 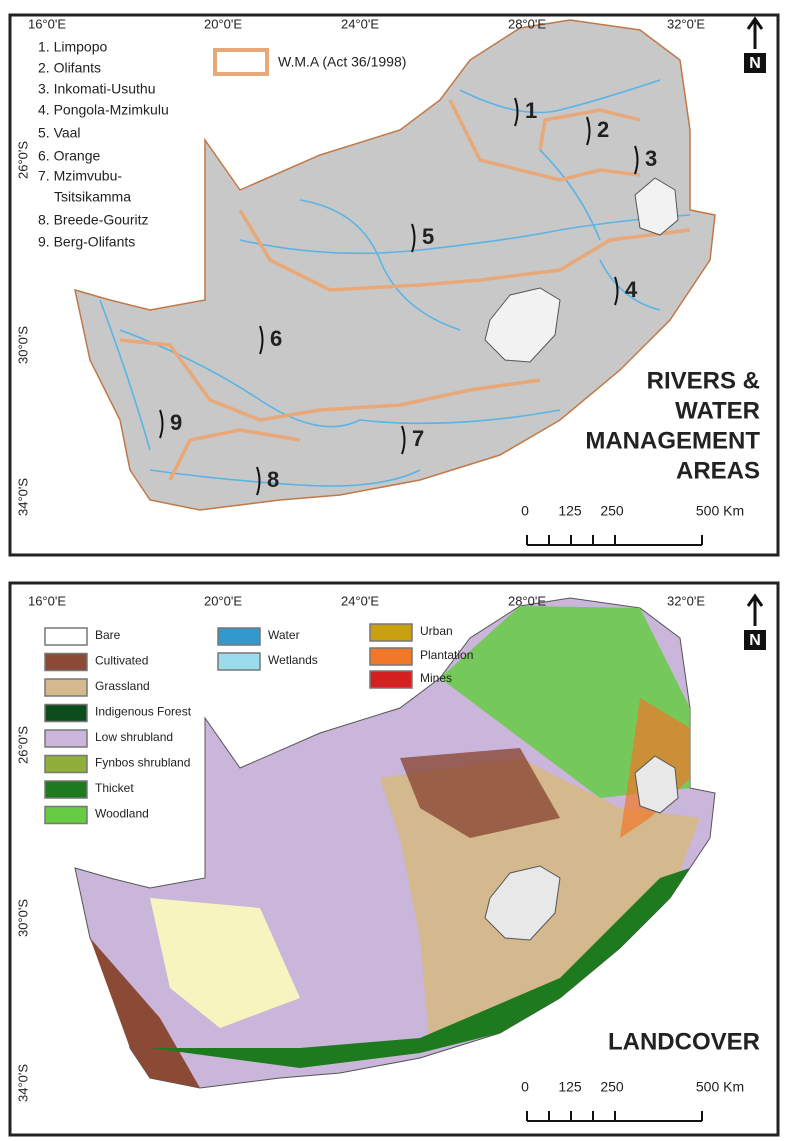 What do you see at coordinates (59, 133) in the screenshot?
I see `wma-list-item: 5. Vaal` at bounding box center [59, 133].